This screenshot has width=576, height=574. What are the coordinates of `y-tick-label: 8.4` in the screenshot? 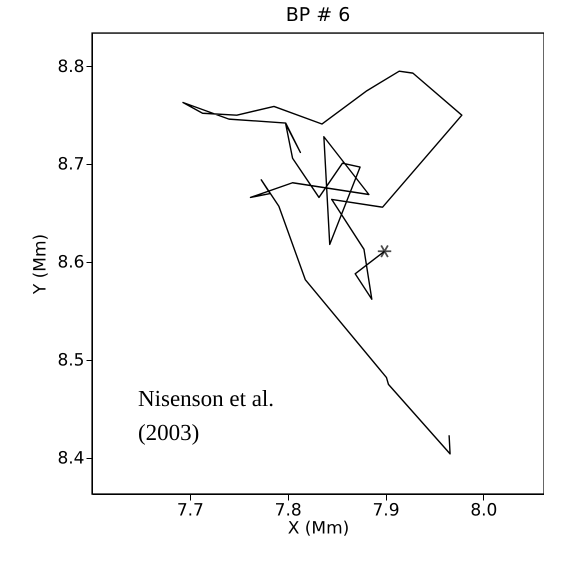 It's located at (70, 458).